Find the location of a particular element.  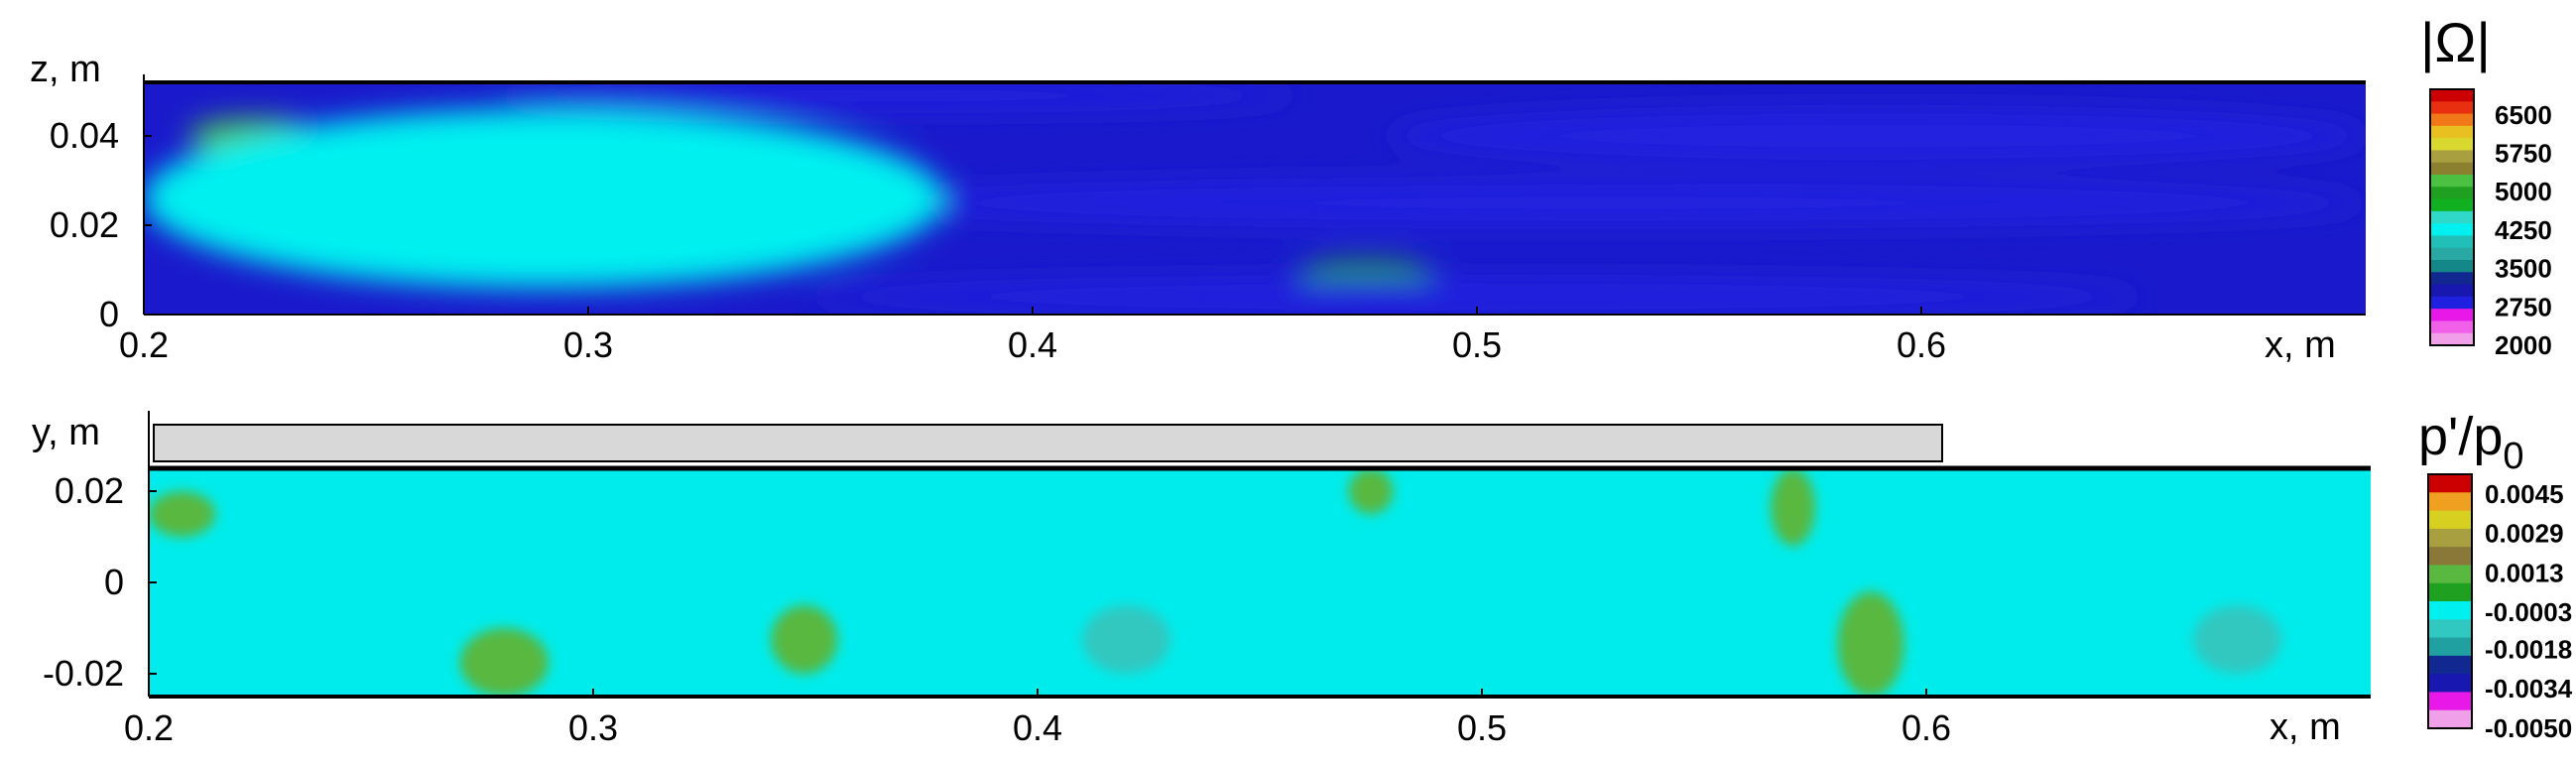

y-tick-label: -0.02 is located at coordinates (83, 673).